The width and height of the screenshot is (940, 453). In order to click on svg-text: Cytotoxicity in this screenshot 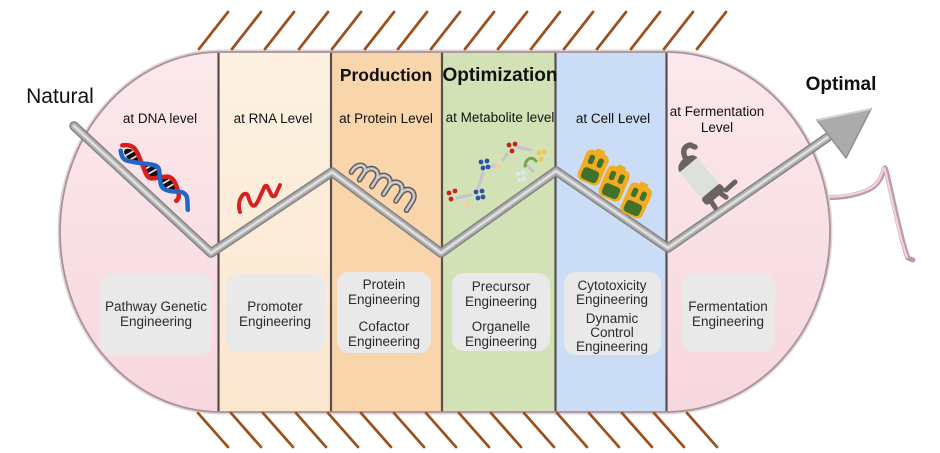, I will do `click(611, 285)`.